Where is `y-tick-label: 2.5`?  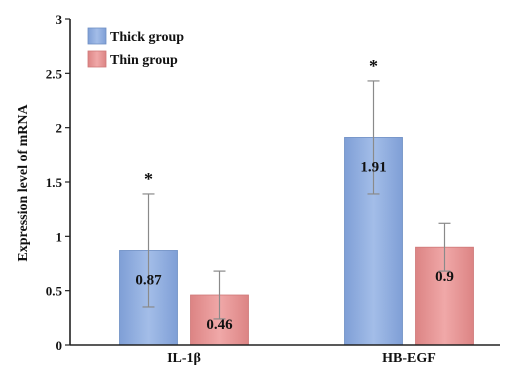 y-tick-label: 2.5 is located at coordinates (54, 73).